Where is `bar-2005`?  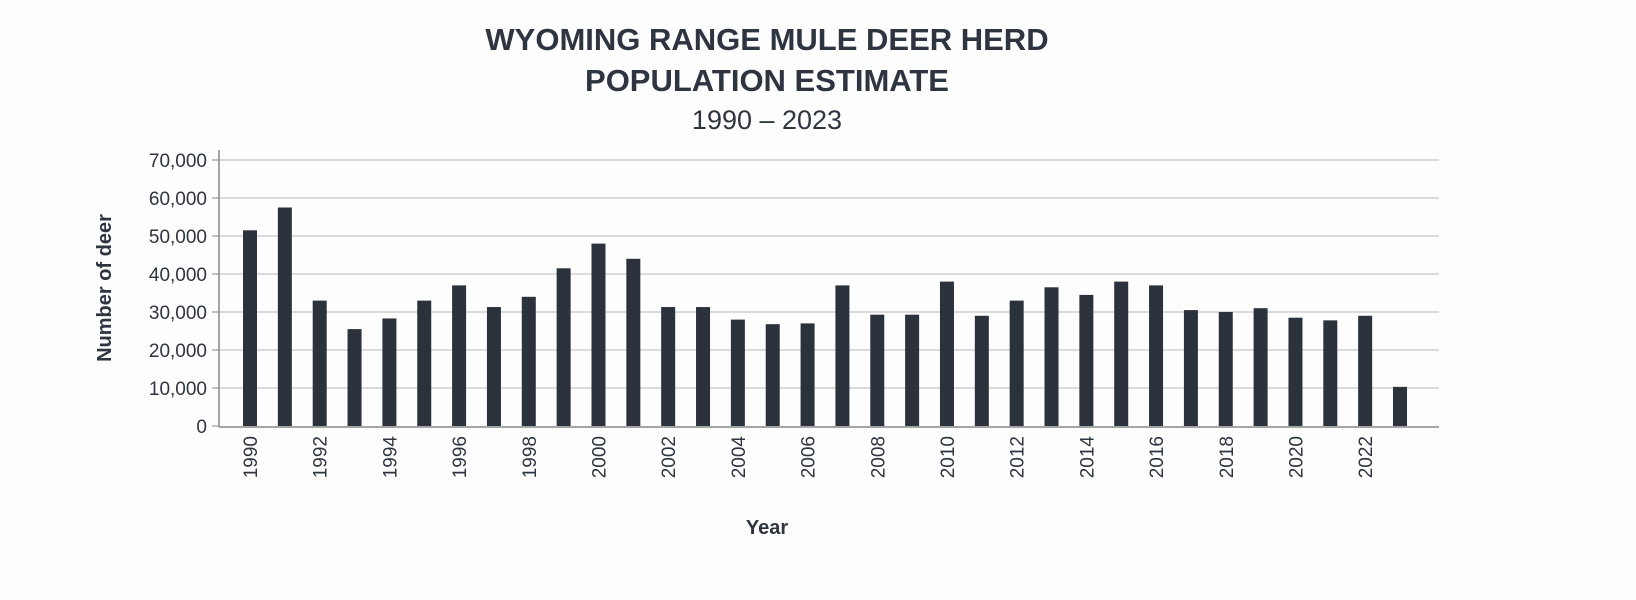 bar-2005 is located at coordinates (772, 375).